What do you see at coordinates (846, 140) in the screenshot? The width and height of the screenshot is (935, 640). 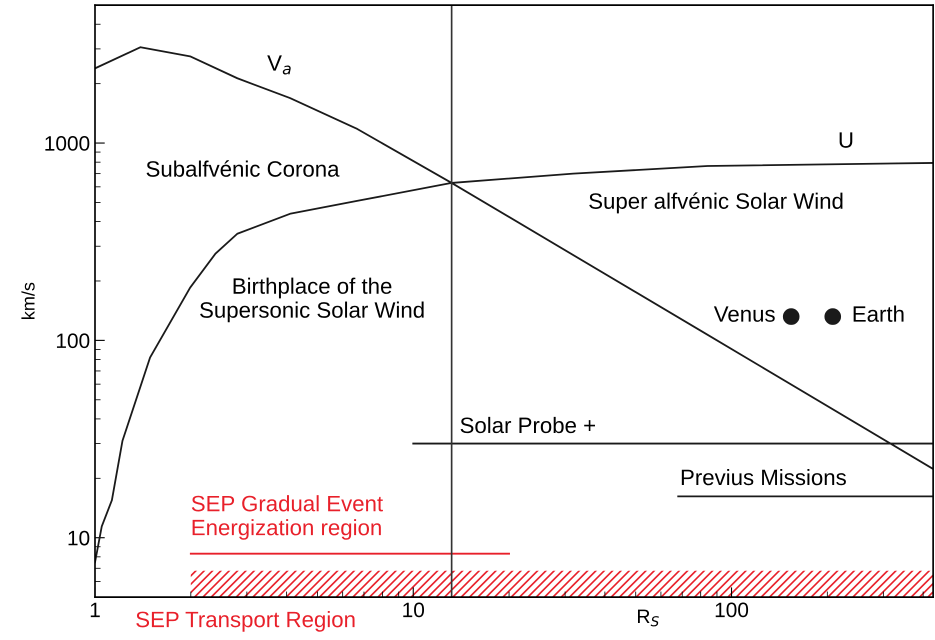 I see `annotation: U` at bounding box center [846, 140].